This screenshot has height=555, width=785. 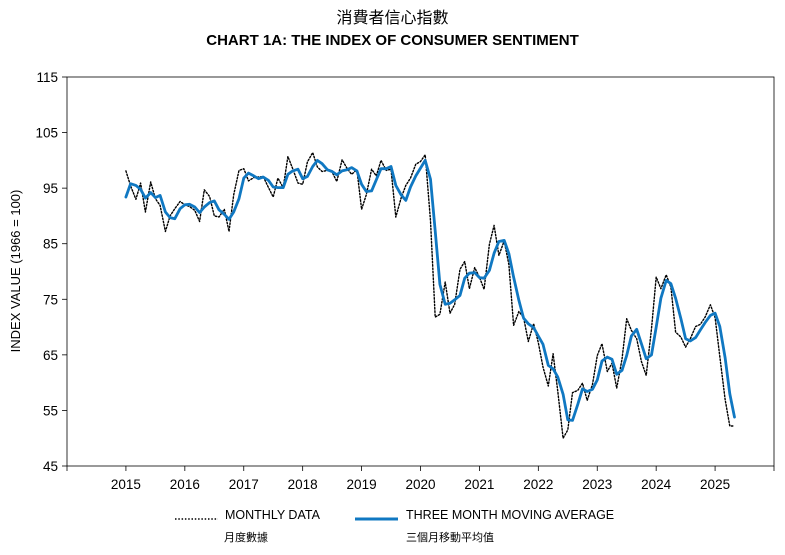 I want to click on x-tick-label: 2022, so click(x=538, y=484).